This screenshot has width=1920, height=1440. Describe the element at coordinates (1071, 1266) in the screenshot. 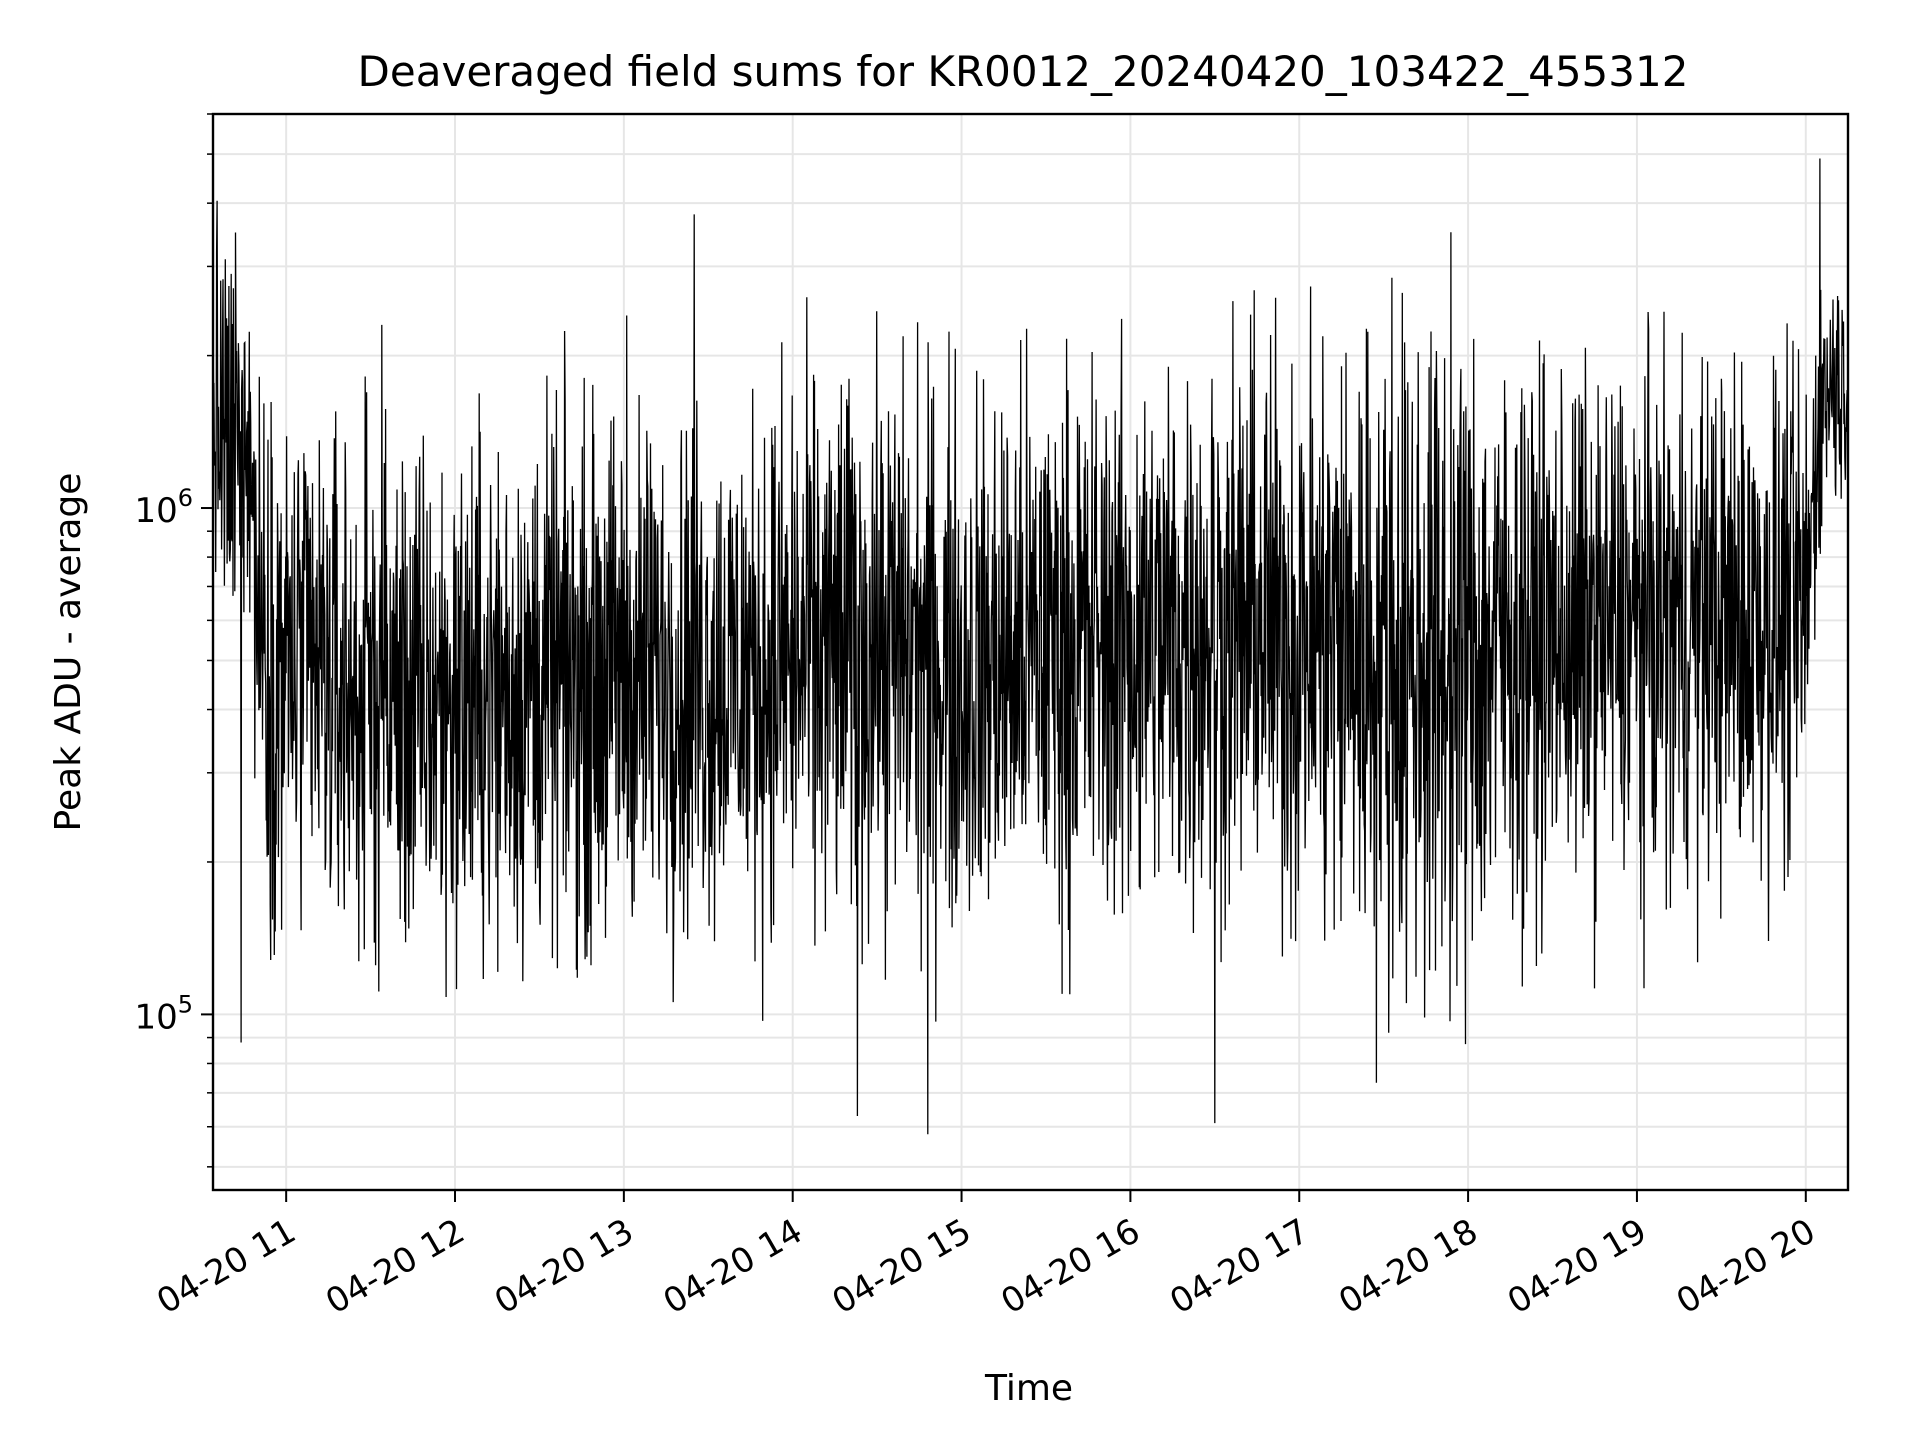

I see `x-tick-label: 04-20 16` at that location.